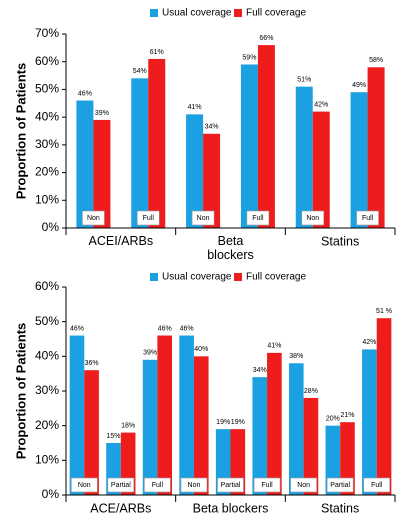 The height and width of the screenshot is (522, 409). Describe the element at coordinates (384, 311) in the screenshot. I see `value-label: 51 %` at that location.